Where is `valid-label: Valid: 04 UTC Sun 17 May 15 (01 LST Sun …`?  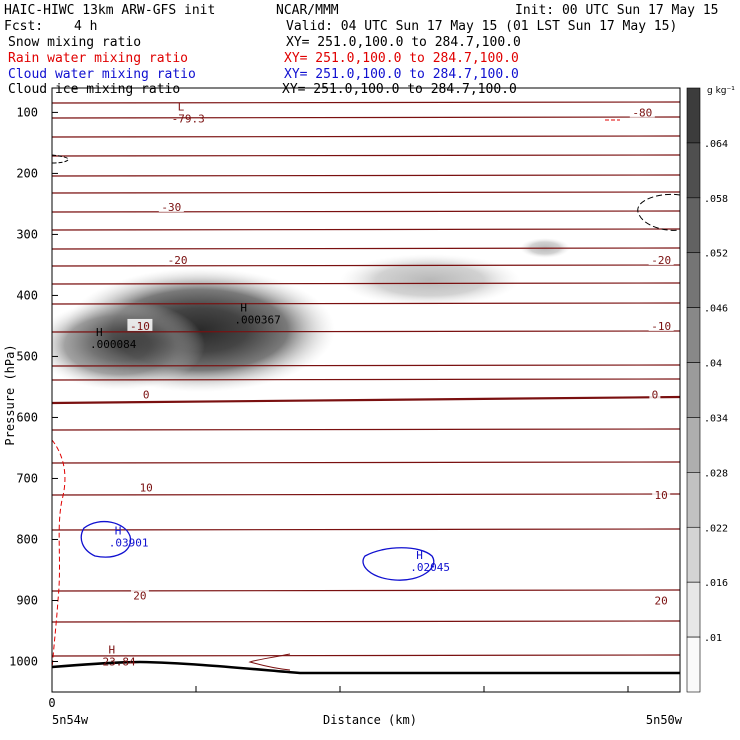
valid-label: Valid: 04 UTC Sun 17 May 15 (01 LST Sun … is located at coordinates (481, 26).